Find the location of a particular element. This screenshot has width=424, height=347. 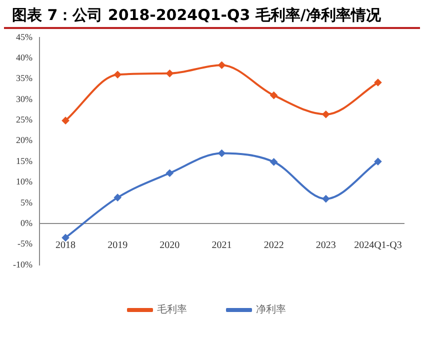

y-tick-label: 45% is located at coordinates (24, 37).